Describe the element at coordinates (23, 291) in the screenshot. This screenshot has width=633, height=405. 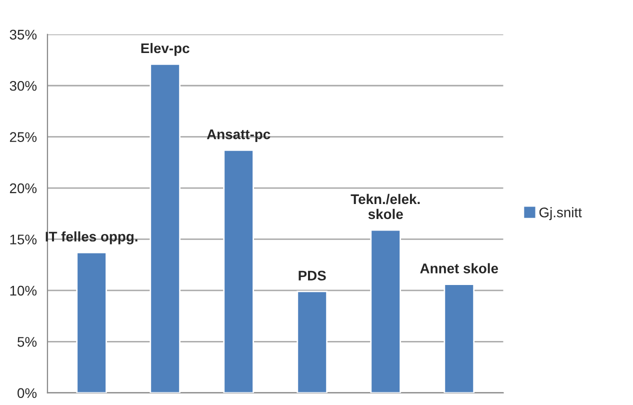
I see `y-tick-label: 10%` at that location.